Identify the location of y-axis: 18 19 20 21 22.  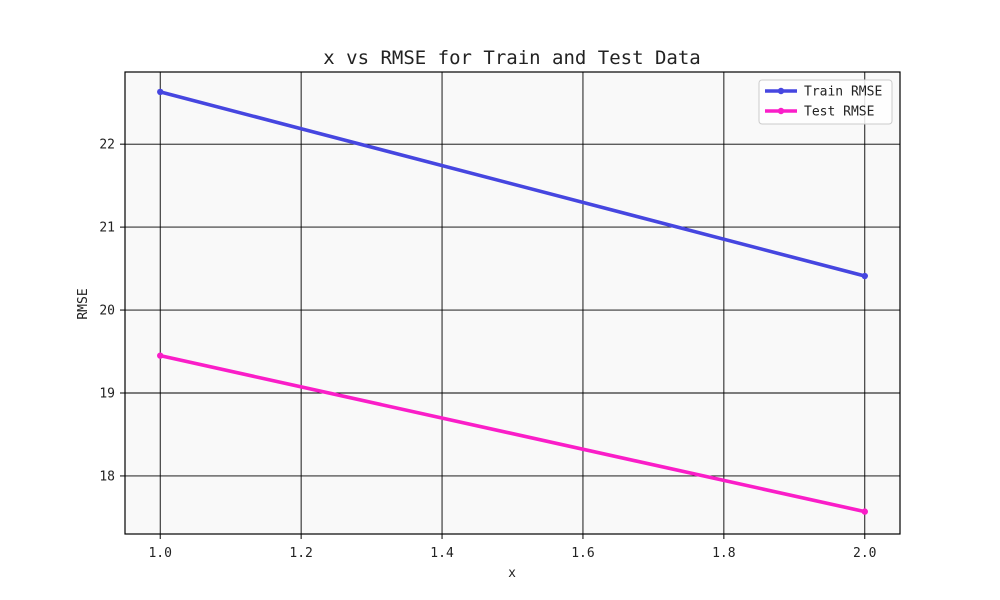
(112, 311).